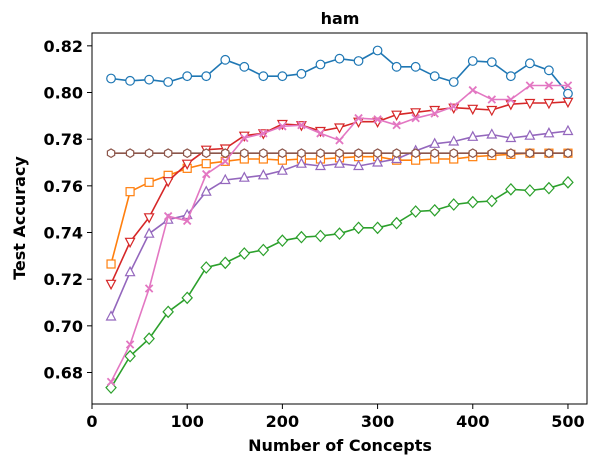  Describe the element at coordinates (63, 186) in the screenshot. I see `y-tick-label: 0.76` at that location.